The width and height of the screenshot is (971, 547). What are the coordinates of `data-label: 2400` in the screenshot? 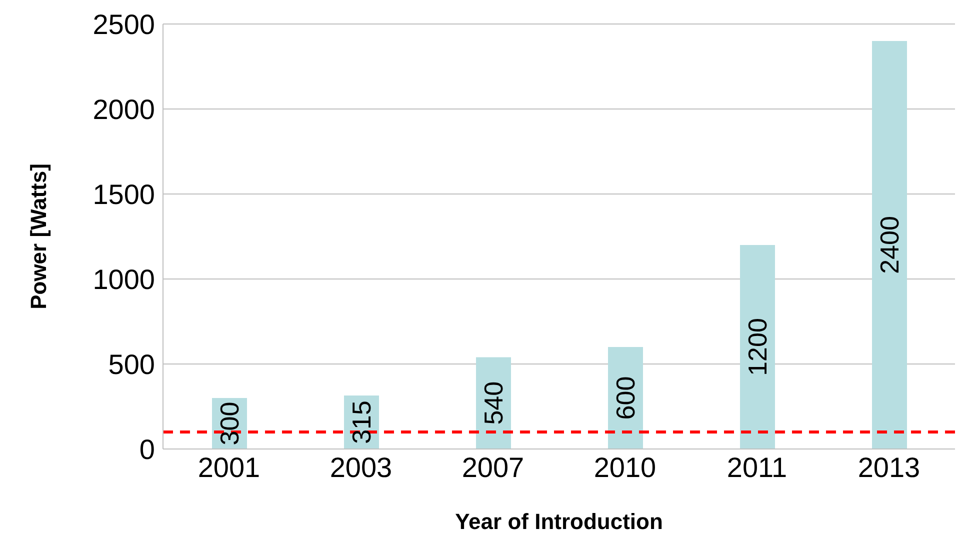 It's located at (889, 245).